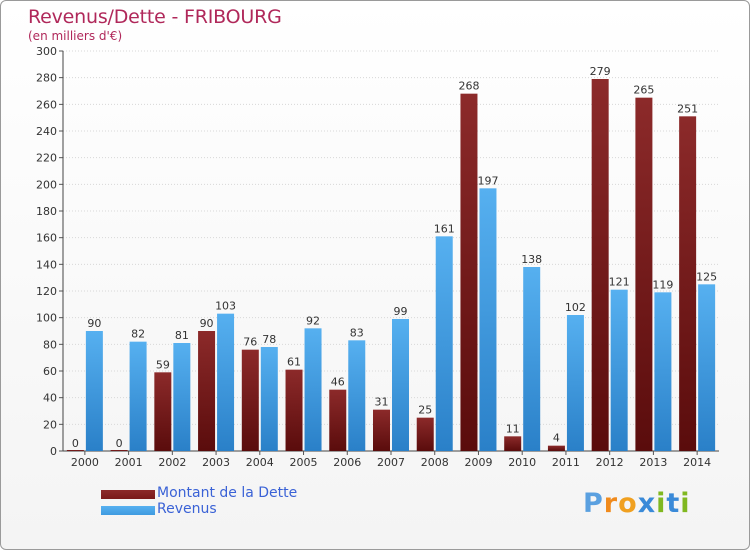 Image resolution: width=750 pixels, height=550 pixels. Describe the element at coordinates (487, 180) in the screenshot. I see `data-label-revenue-2009: 197` at that location.